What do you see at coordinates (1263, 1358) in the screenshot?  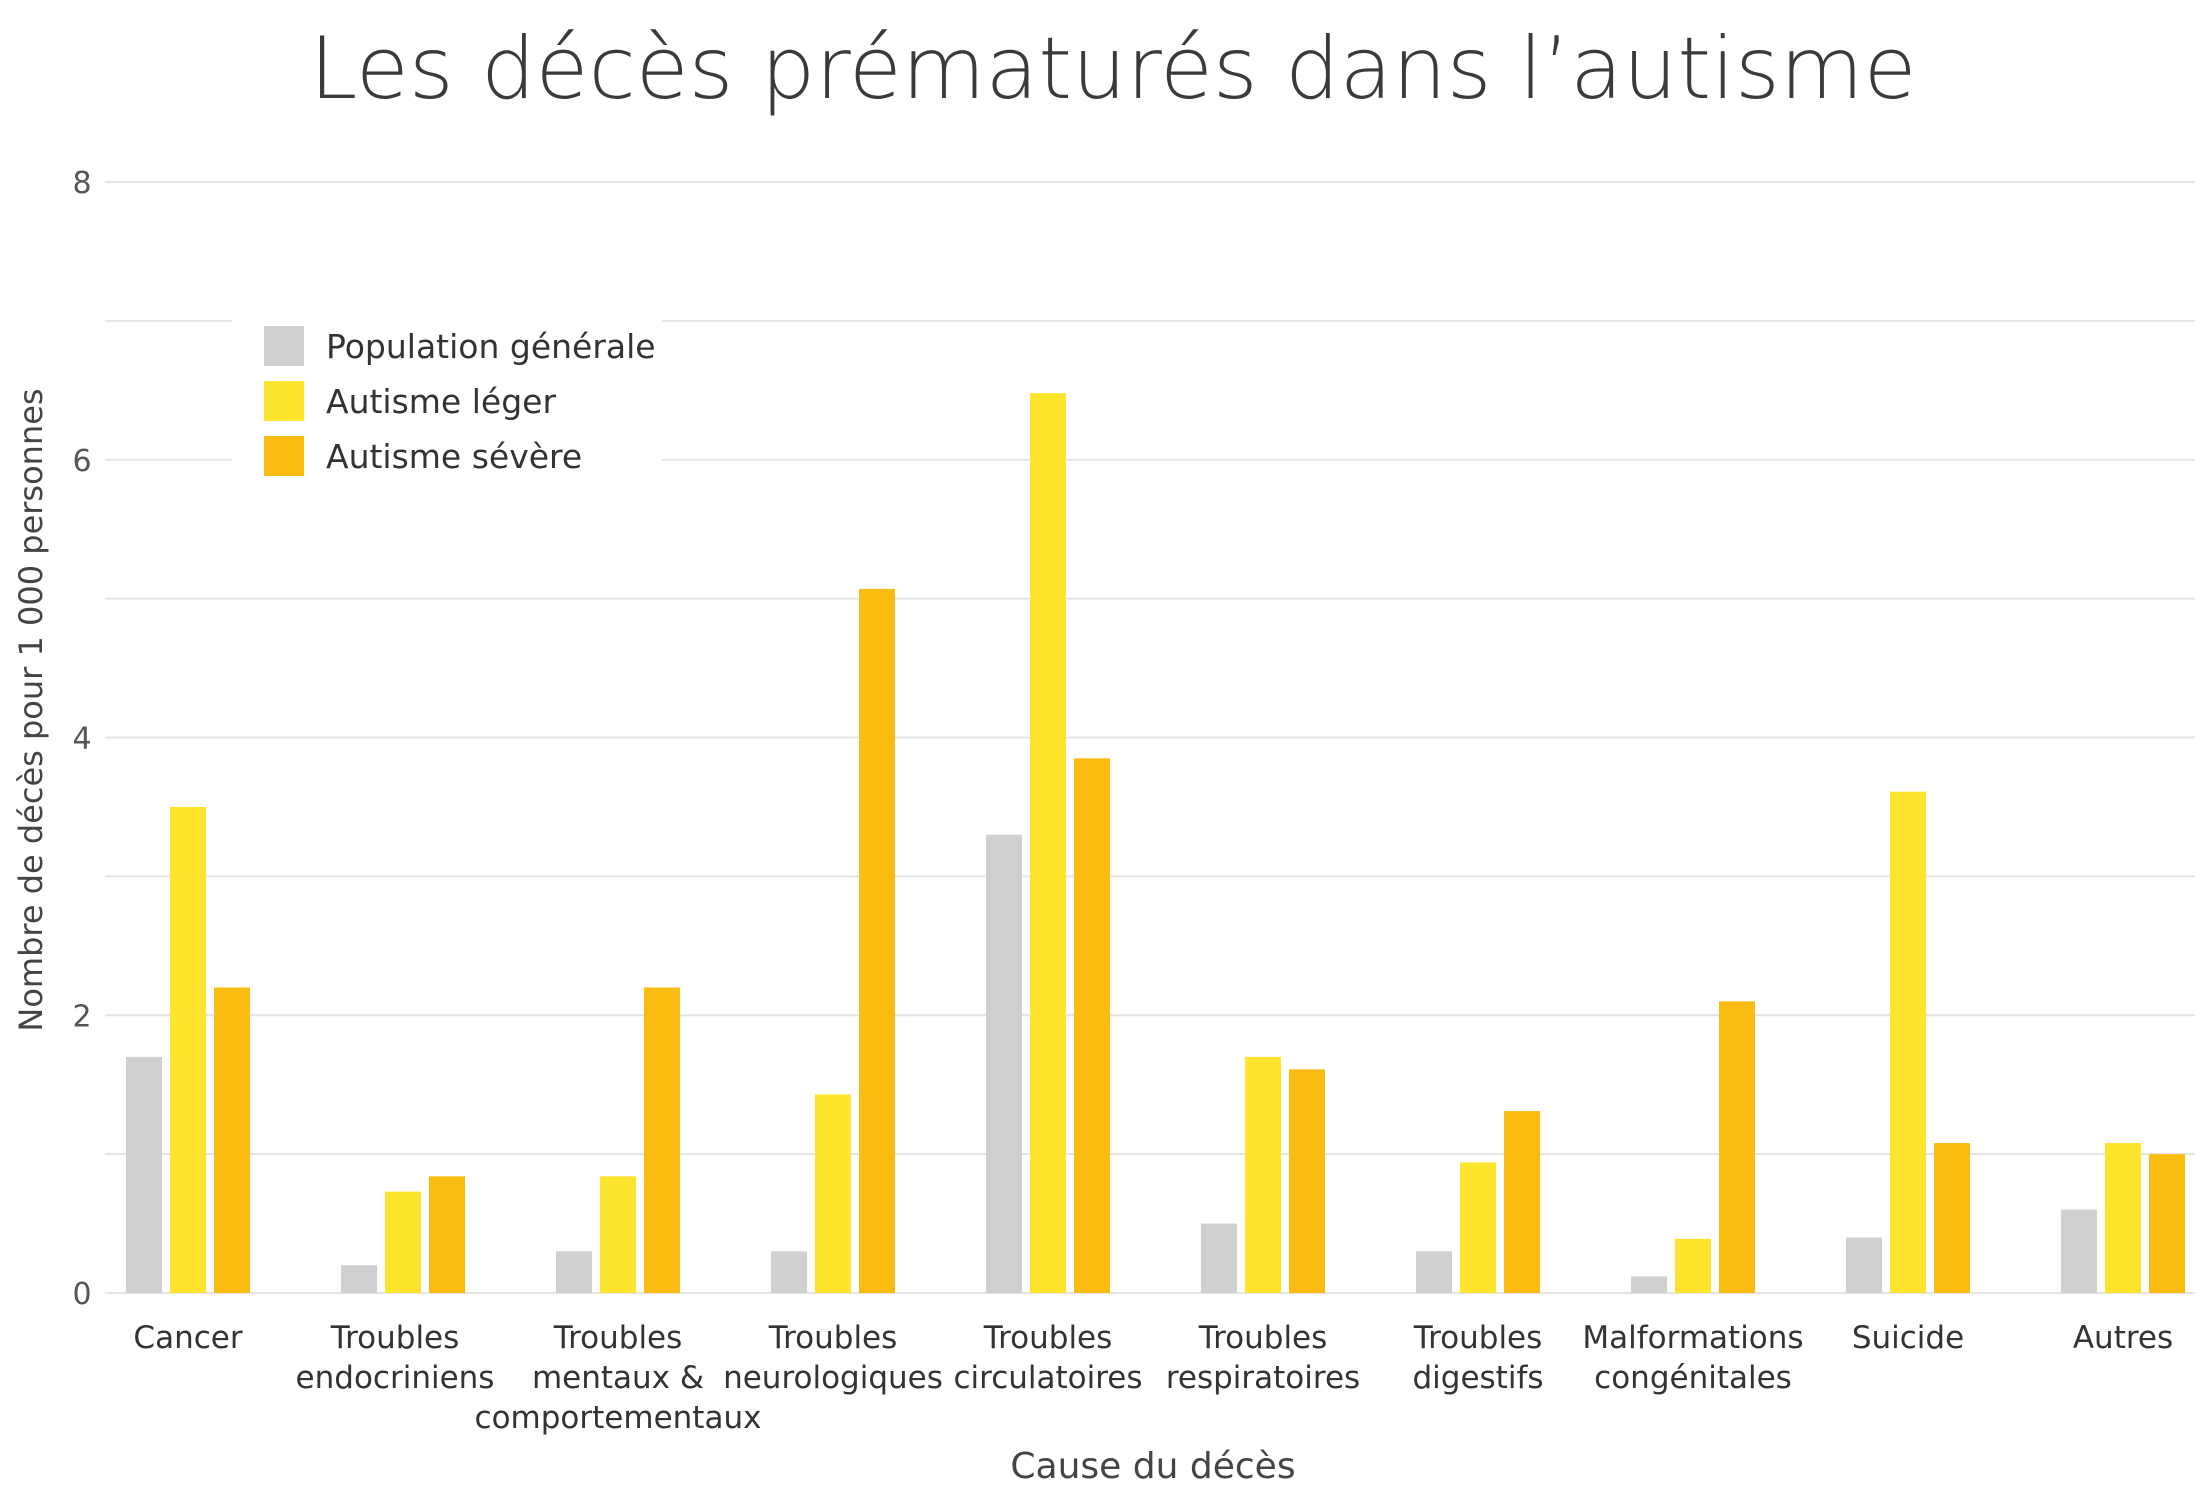 I see `x-category-label: Troubles respiratoires` at bounding box center [1263, 1358].